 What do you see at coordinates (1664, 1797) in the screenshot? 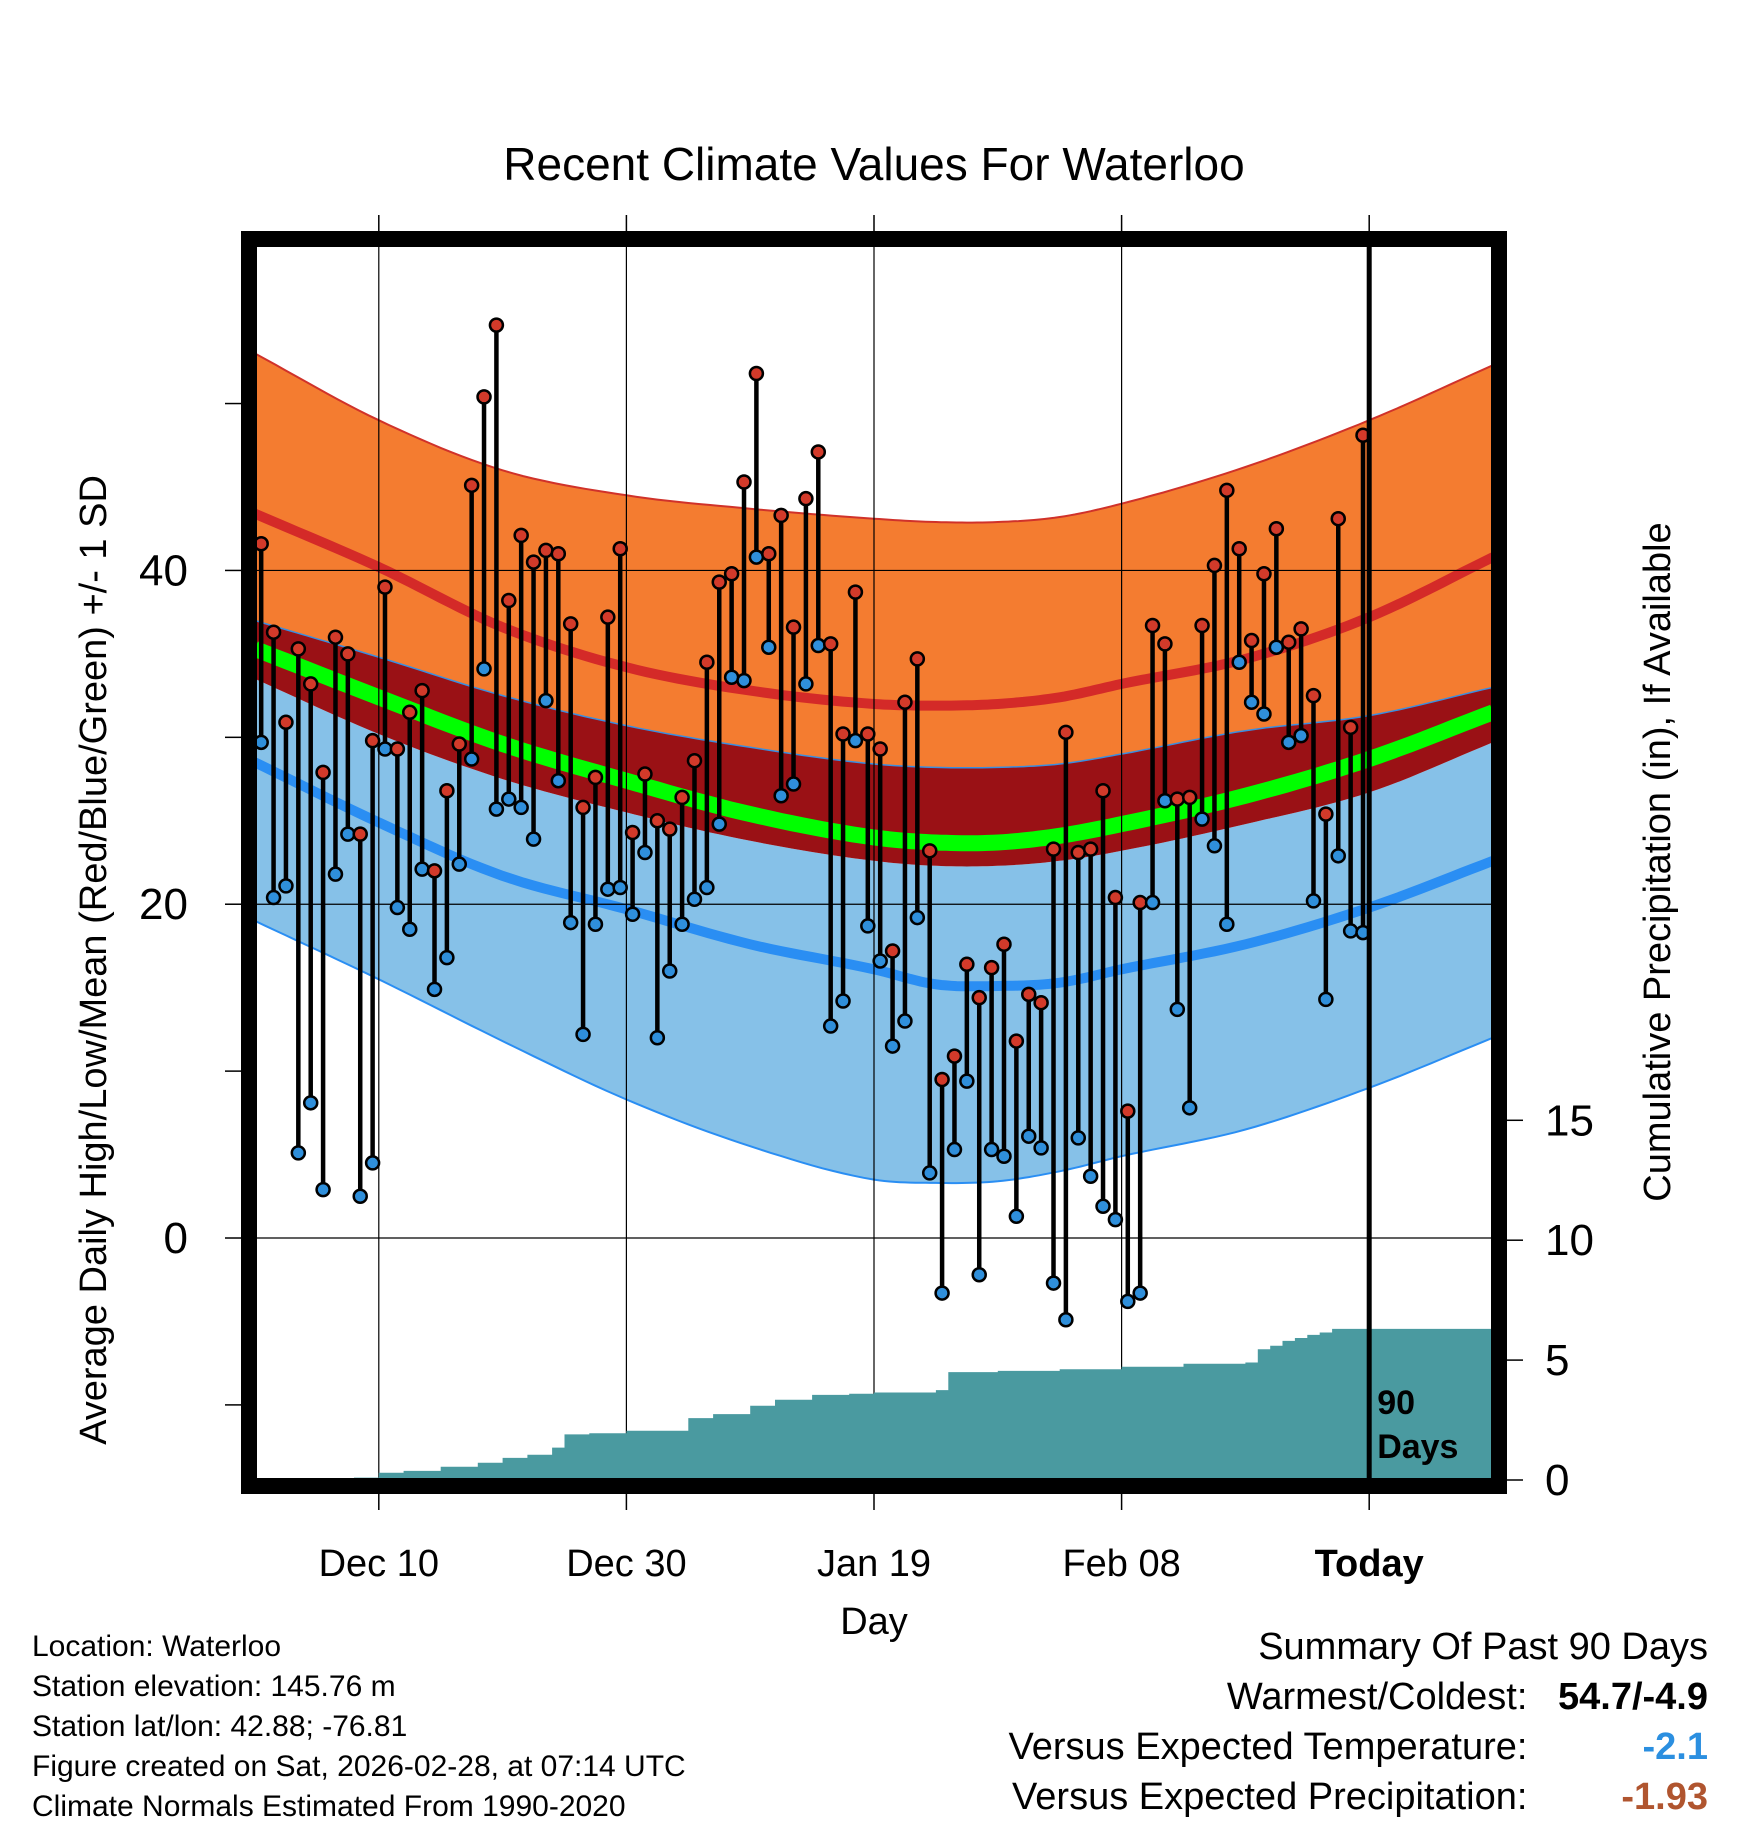
I see `precip-anomaly-value: -1.93` at bounding box center [1664, 1797].